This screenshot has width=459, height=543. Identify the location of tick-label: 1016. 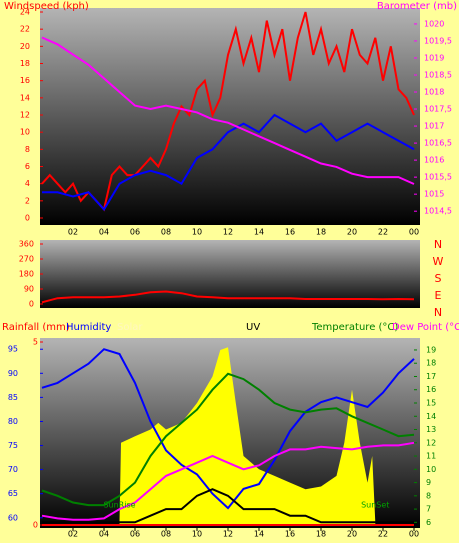
(434, 160).